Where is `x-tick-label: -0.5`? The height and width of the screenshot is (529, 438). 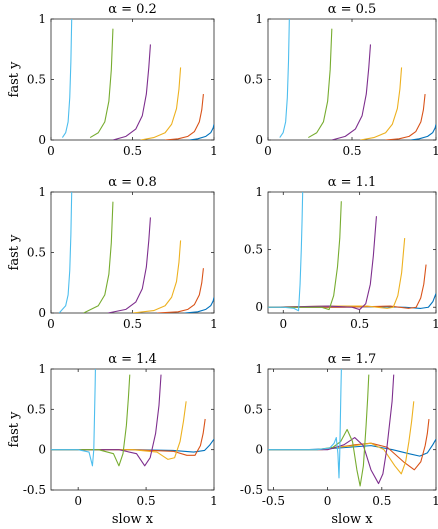 x-tick-label: -0.5 is located at coordinates (273, 501).